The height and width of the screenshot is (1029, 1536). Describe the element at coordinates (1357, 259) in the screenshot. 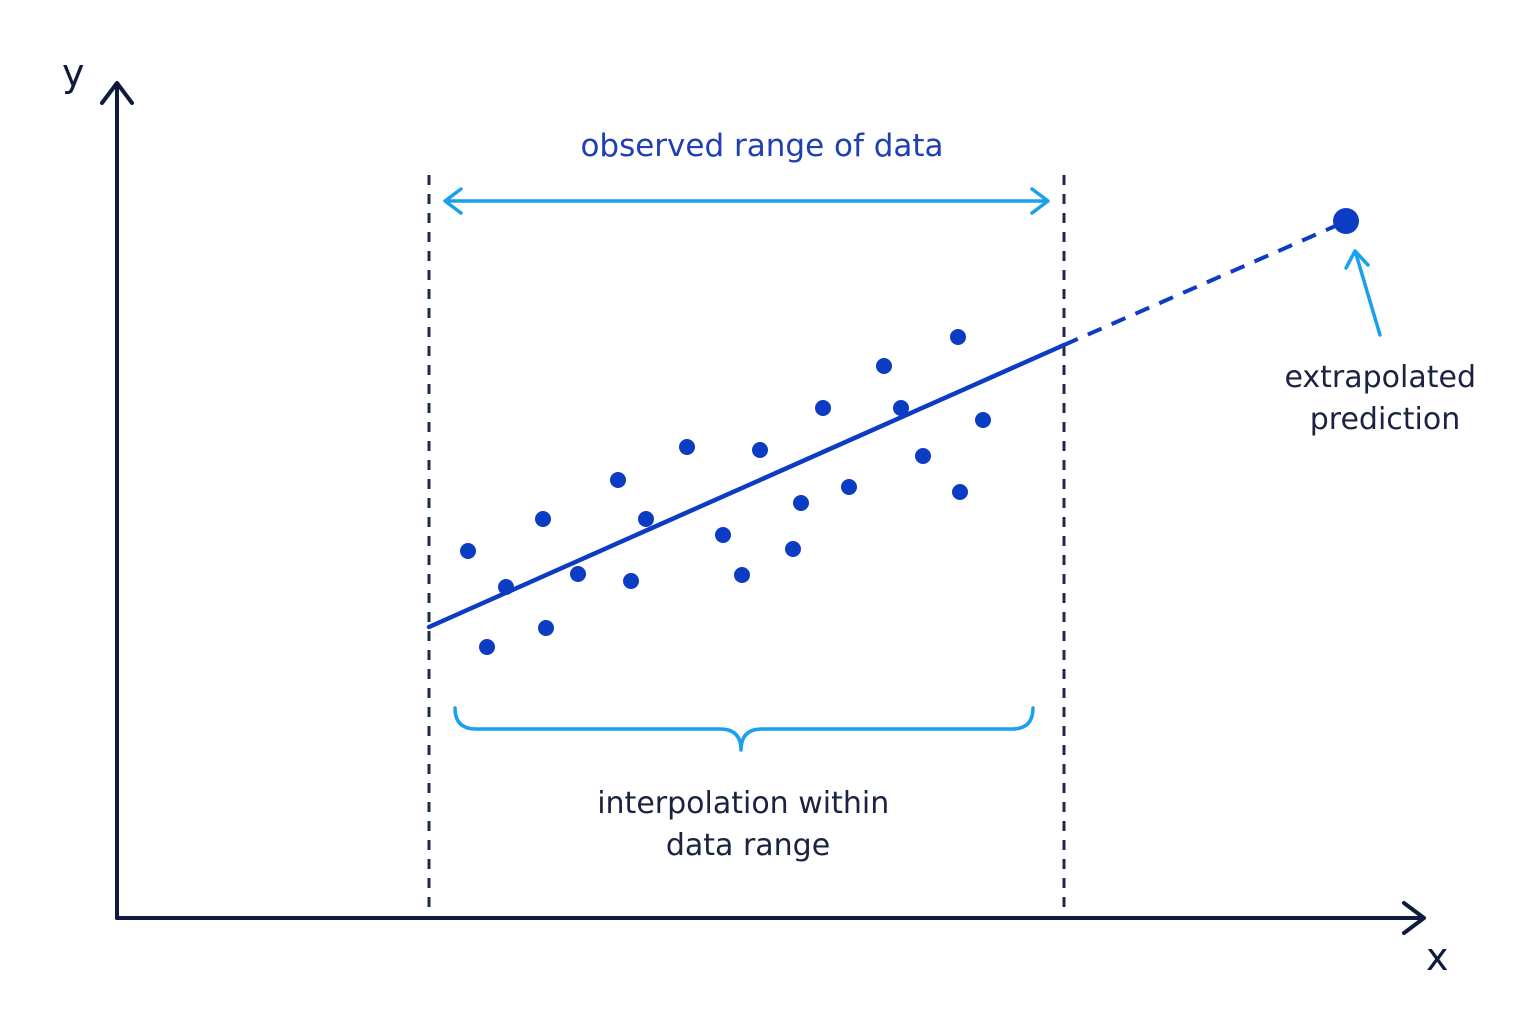

I see `prediction-pointer-arrowhead` at that location.